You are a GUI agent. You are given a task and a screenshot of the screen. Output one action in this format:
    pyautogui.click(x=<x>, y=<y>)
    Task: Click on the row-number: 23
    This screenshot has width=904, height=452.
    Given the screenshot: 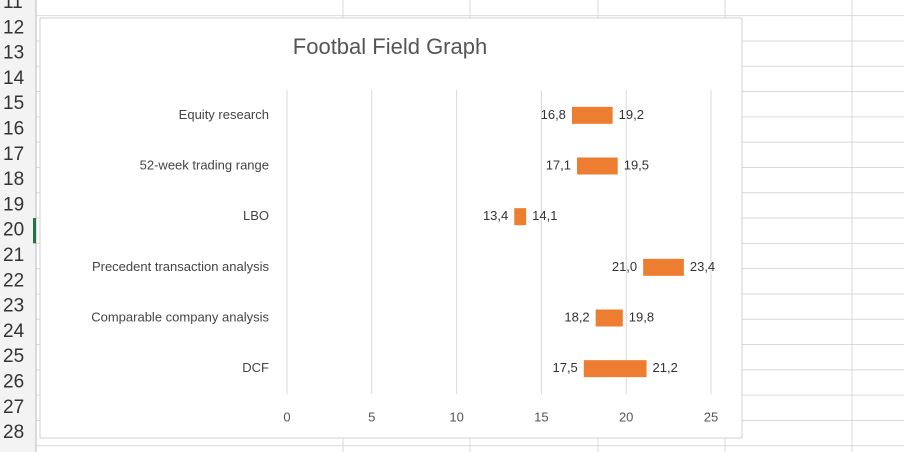 What is the action you would take?
    pyautogui.click(x=13, y=306)
    